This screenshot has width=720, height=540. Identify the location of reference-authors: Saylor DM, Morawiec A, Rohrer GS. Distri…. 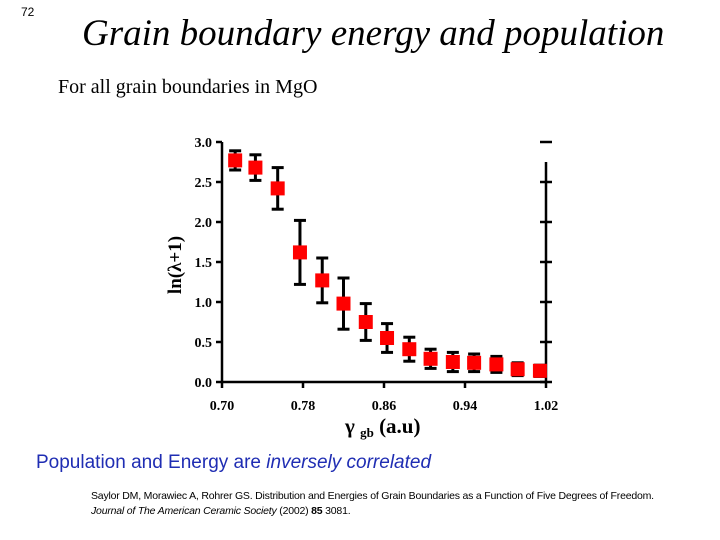
(372, 496).